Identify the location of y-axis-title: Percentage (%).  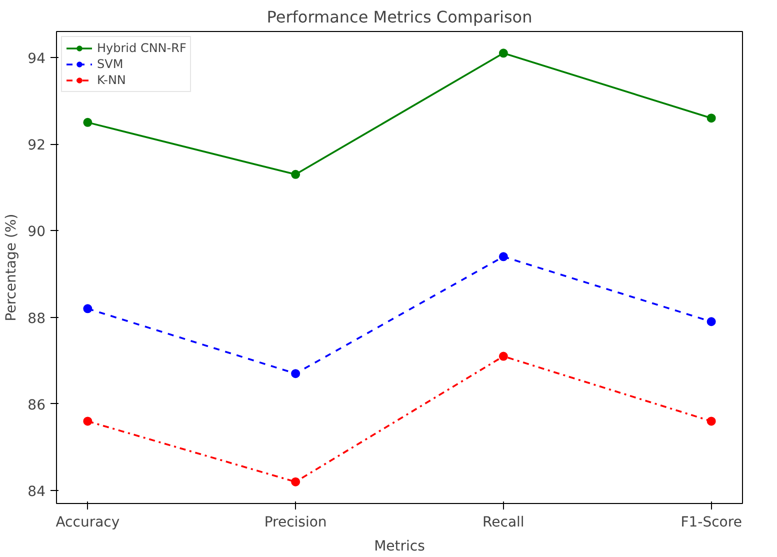
(12, 268).